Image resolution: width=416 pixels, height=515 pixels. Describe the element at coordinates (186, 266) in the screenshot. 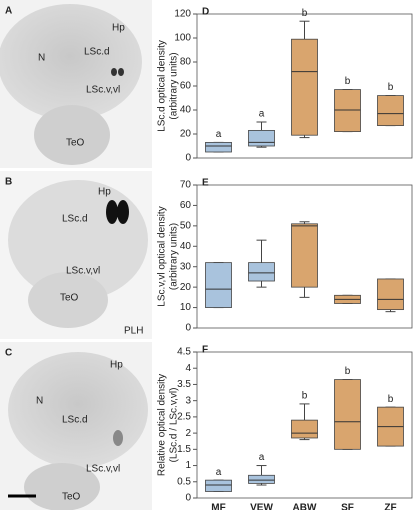

I see `y-tick-label: 30` at that location.